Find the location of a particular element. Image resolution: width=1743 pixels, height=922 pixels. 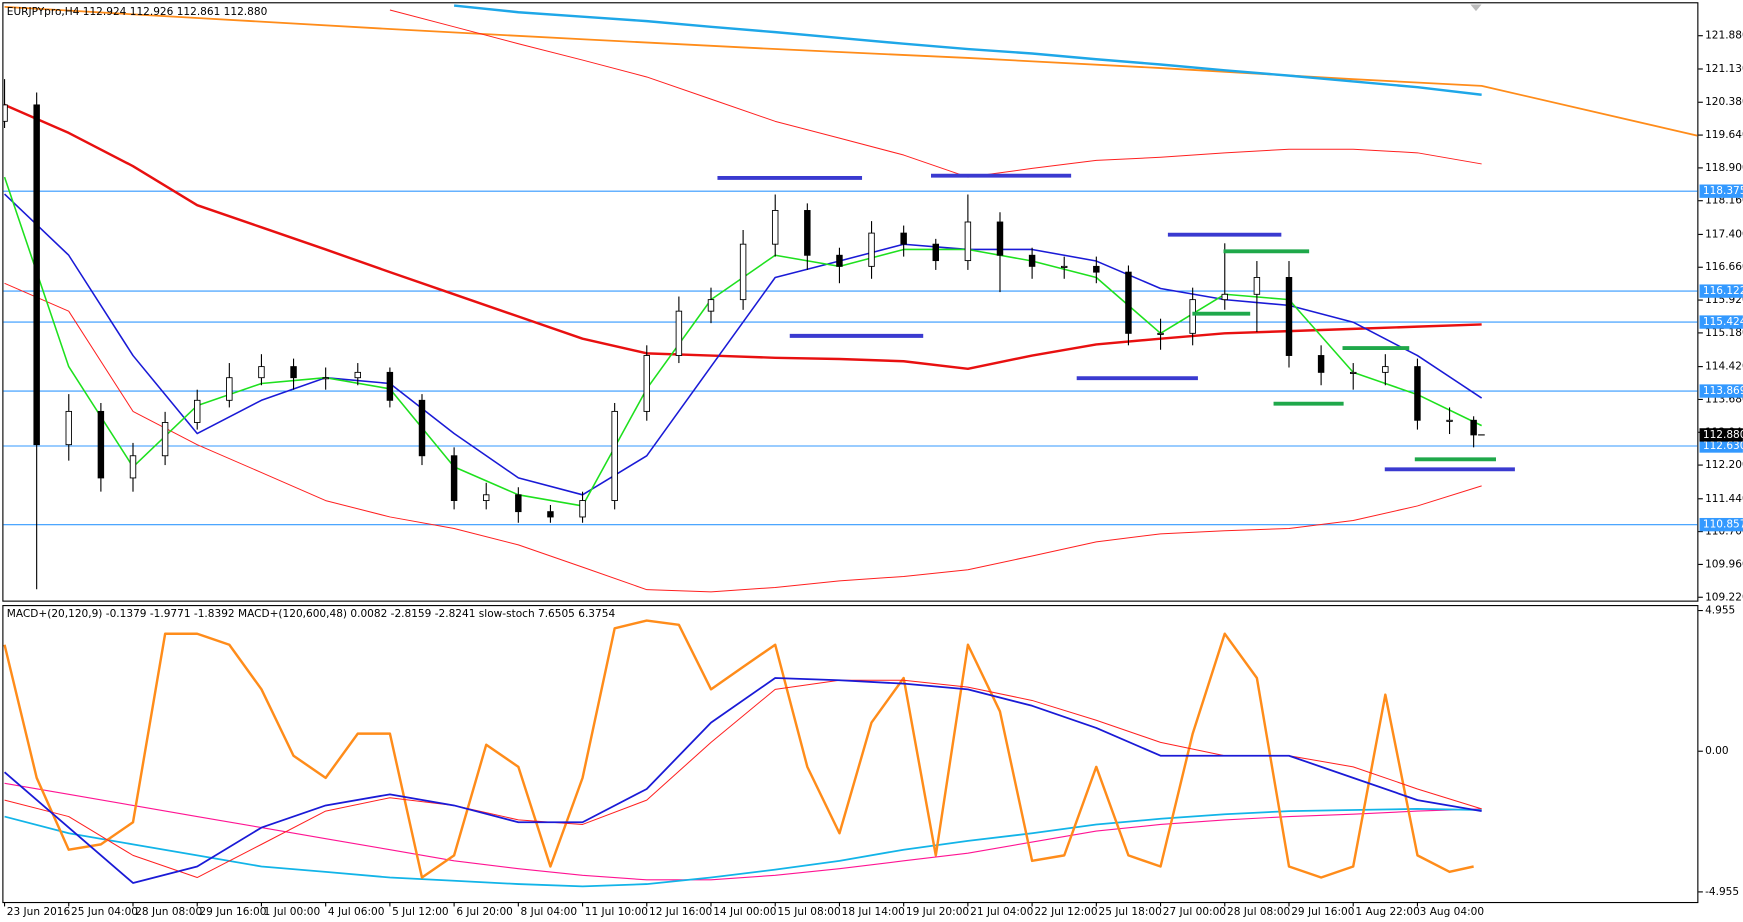

price-level-label: 118.375 is located at coordinates (1723, 191).